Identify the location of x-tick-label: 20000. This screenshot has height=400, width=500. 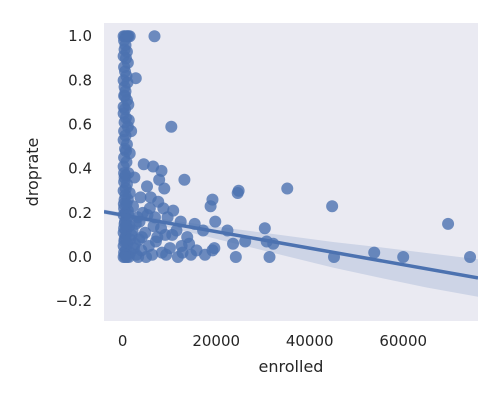
(216, 341).